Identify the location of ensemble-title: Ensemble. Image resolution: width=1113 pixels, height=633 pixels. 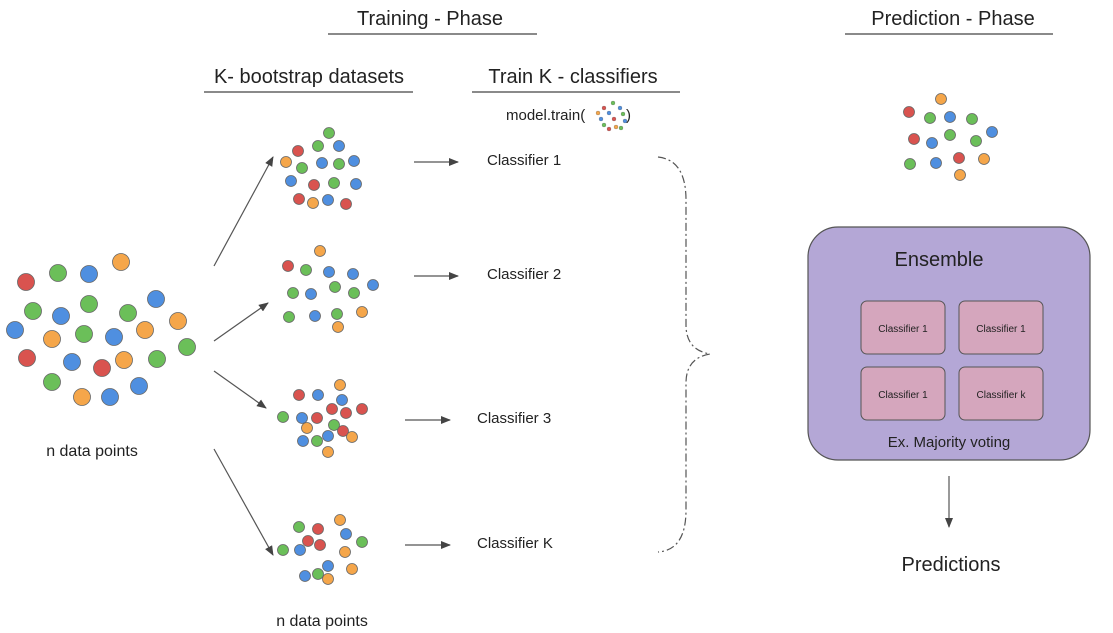
(939, 260).